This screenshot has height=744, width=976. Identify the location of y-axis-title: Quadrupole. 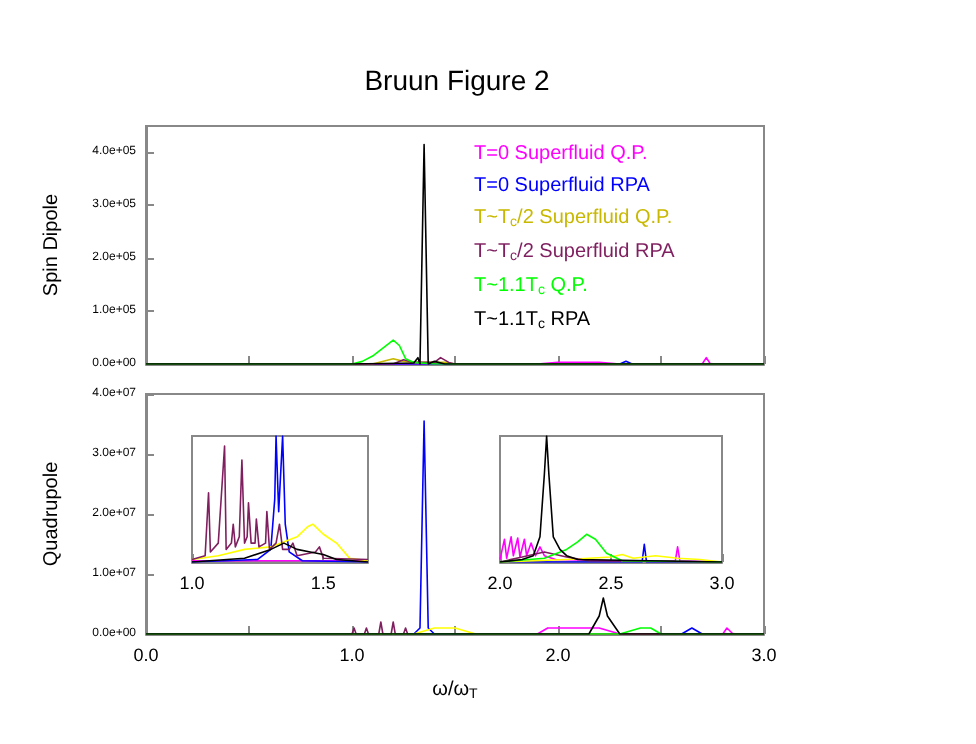
(52, 513).